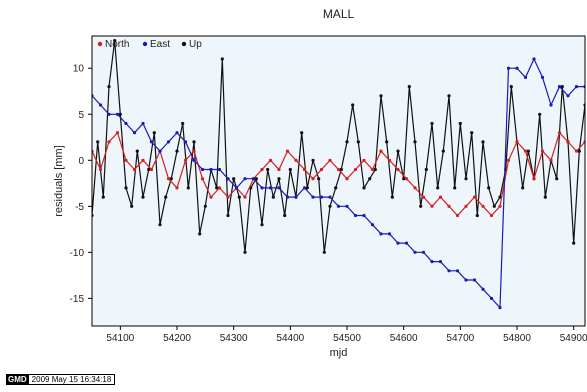  I want to click on x-tick-label: 54900, so click(573, 338).